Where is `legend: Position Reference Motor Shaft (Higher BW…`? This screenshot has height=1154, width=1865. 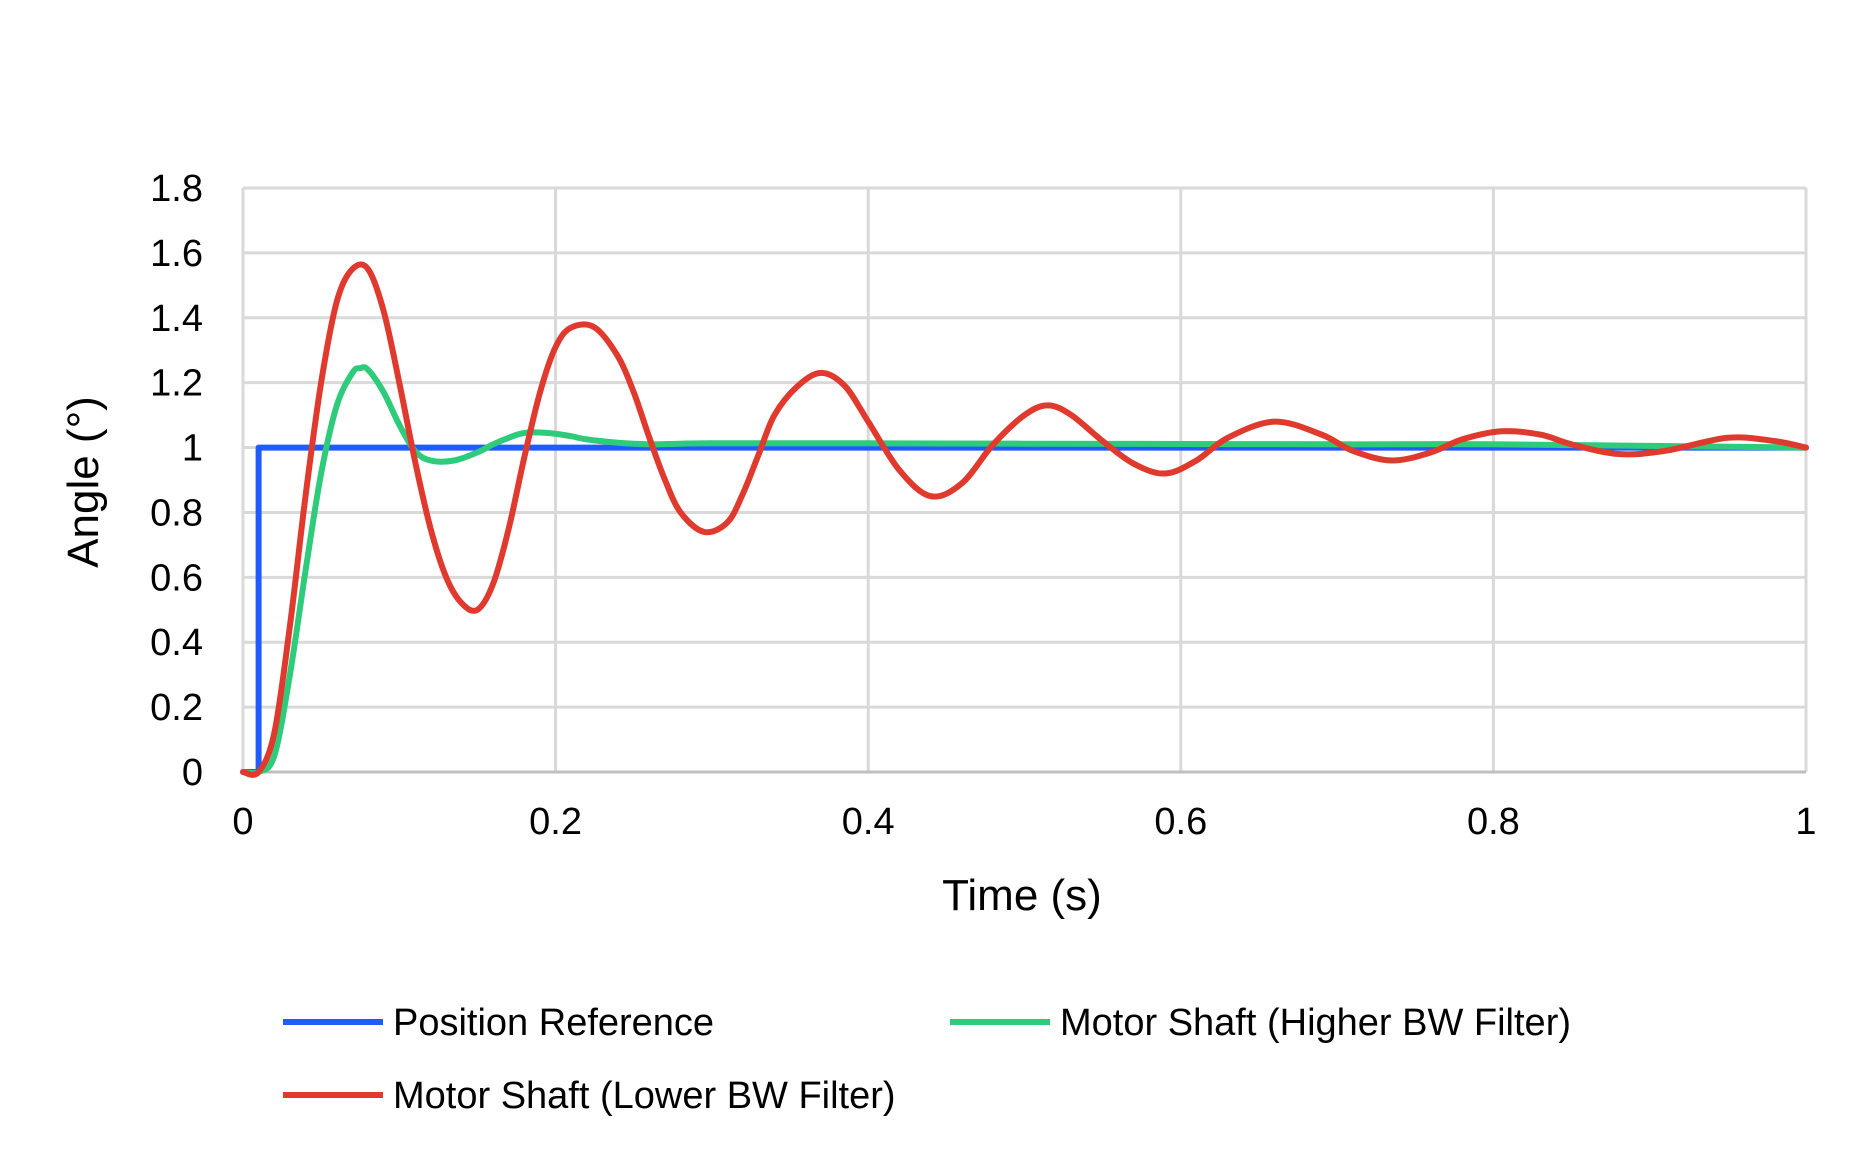
legend: Position Reference Motor Shaft (Higher BW… is located at coordinates (927, 1059).